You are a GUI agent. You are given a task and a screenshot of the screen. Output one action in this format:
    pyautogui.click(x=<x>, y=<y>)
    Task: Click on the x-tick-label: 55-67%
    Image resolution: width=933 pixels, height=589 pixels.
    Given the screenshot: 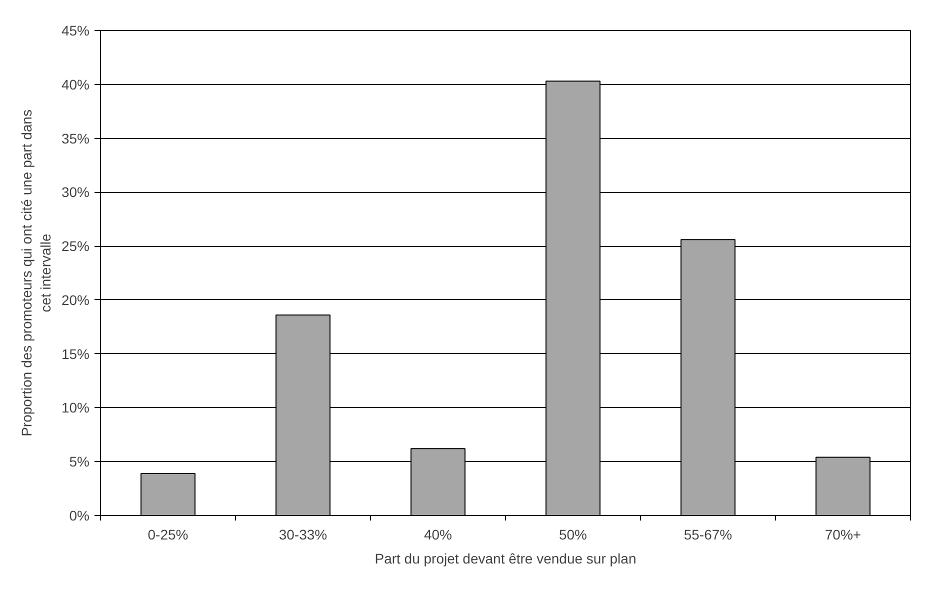 What is the action you would take?
    pyautogui.click(x=708, y=534)
    